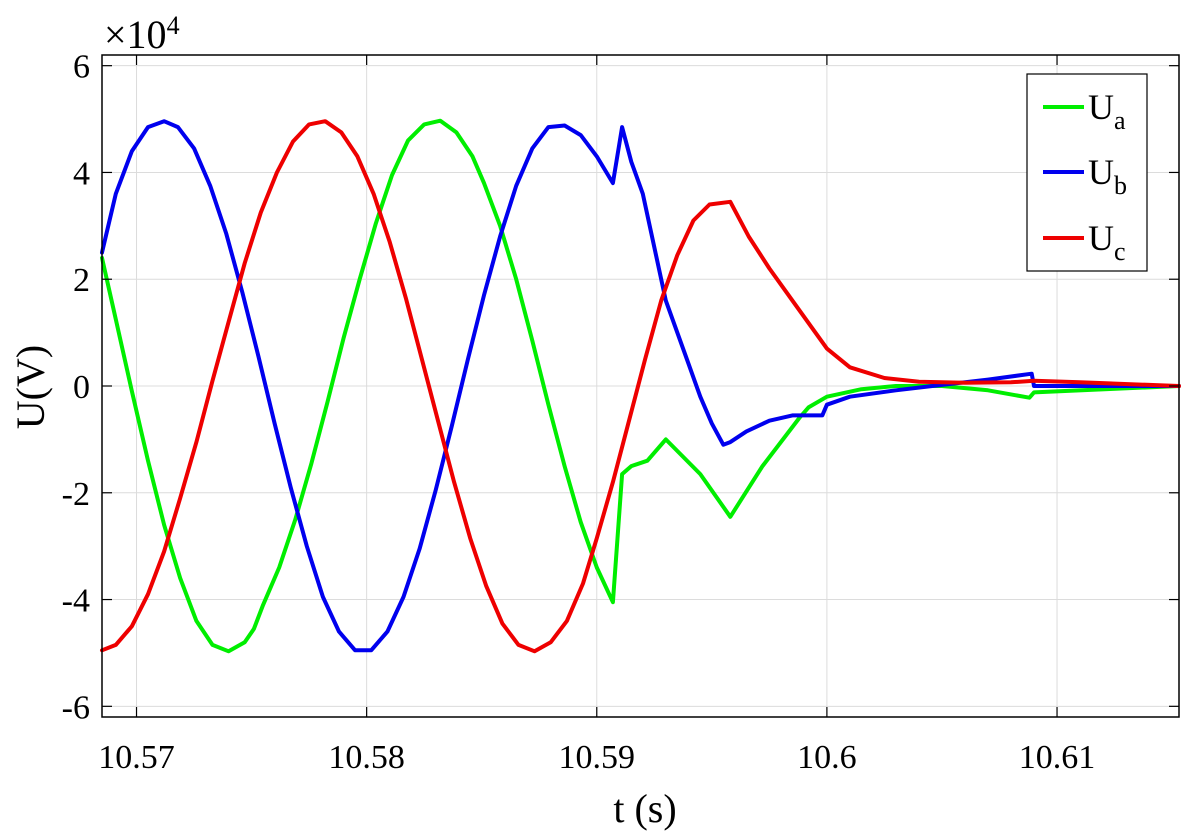  I want to click on legend-entry-uc: Uc, so click(1084, 242).